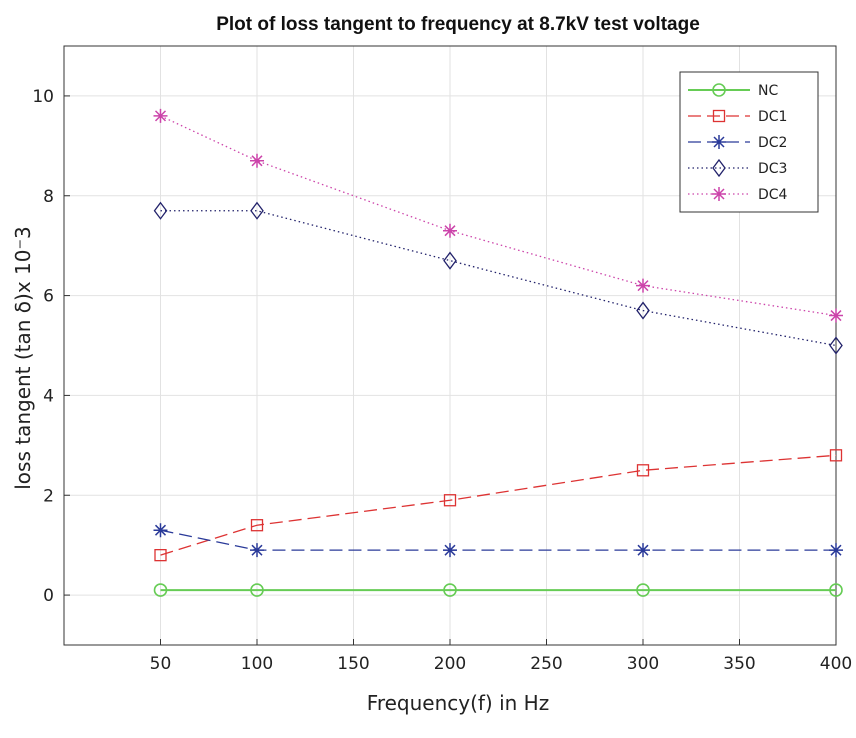 This screenshot has width=856, height=738. I want to click on x-tick-label: 350, so click(739, 664).